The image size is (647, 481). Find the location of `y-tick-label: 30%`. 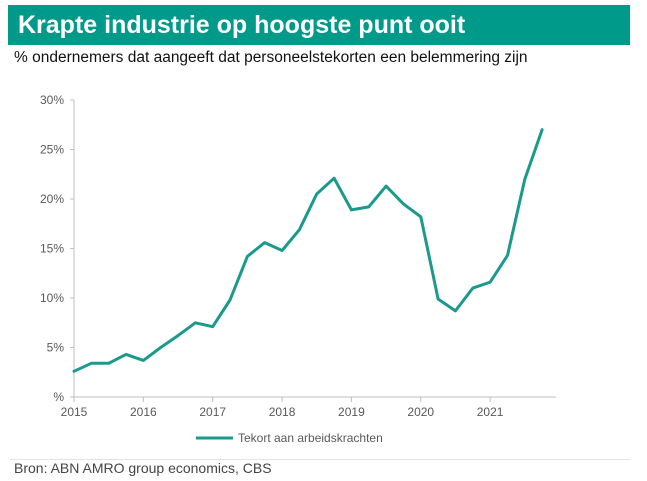

y-tick-label: 30% is located at coordinates (52, 100).